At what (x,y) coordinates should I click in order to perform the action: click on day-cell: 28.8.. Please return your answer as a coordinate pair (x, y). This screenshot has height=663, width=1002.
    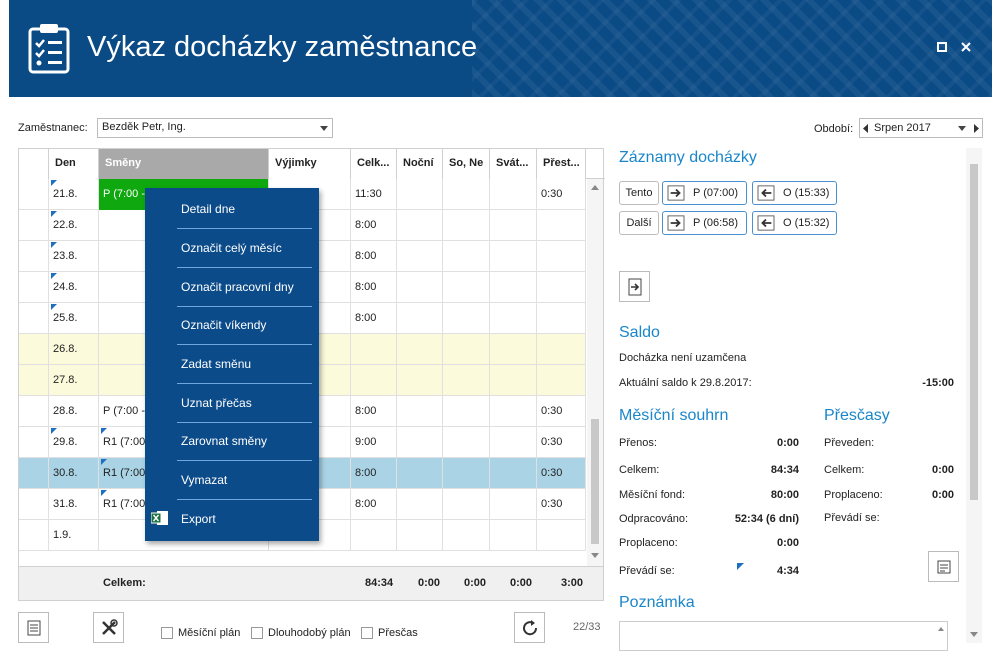
    Looking at the image, I should click on (74, 411).